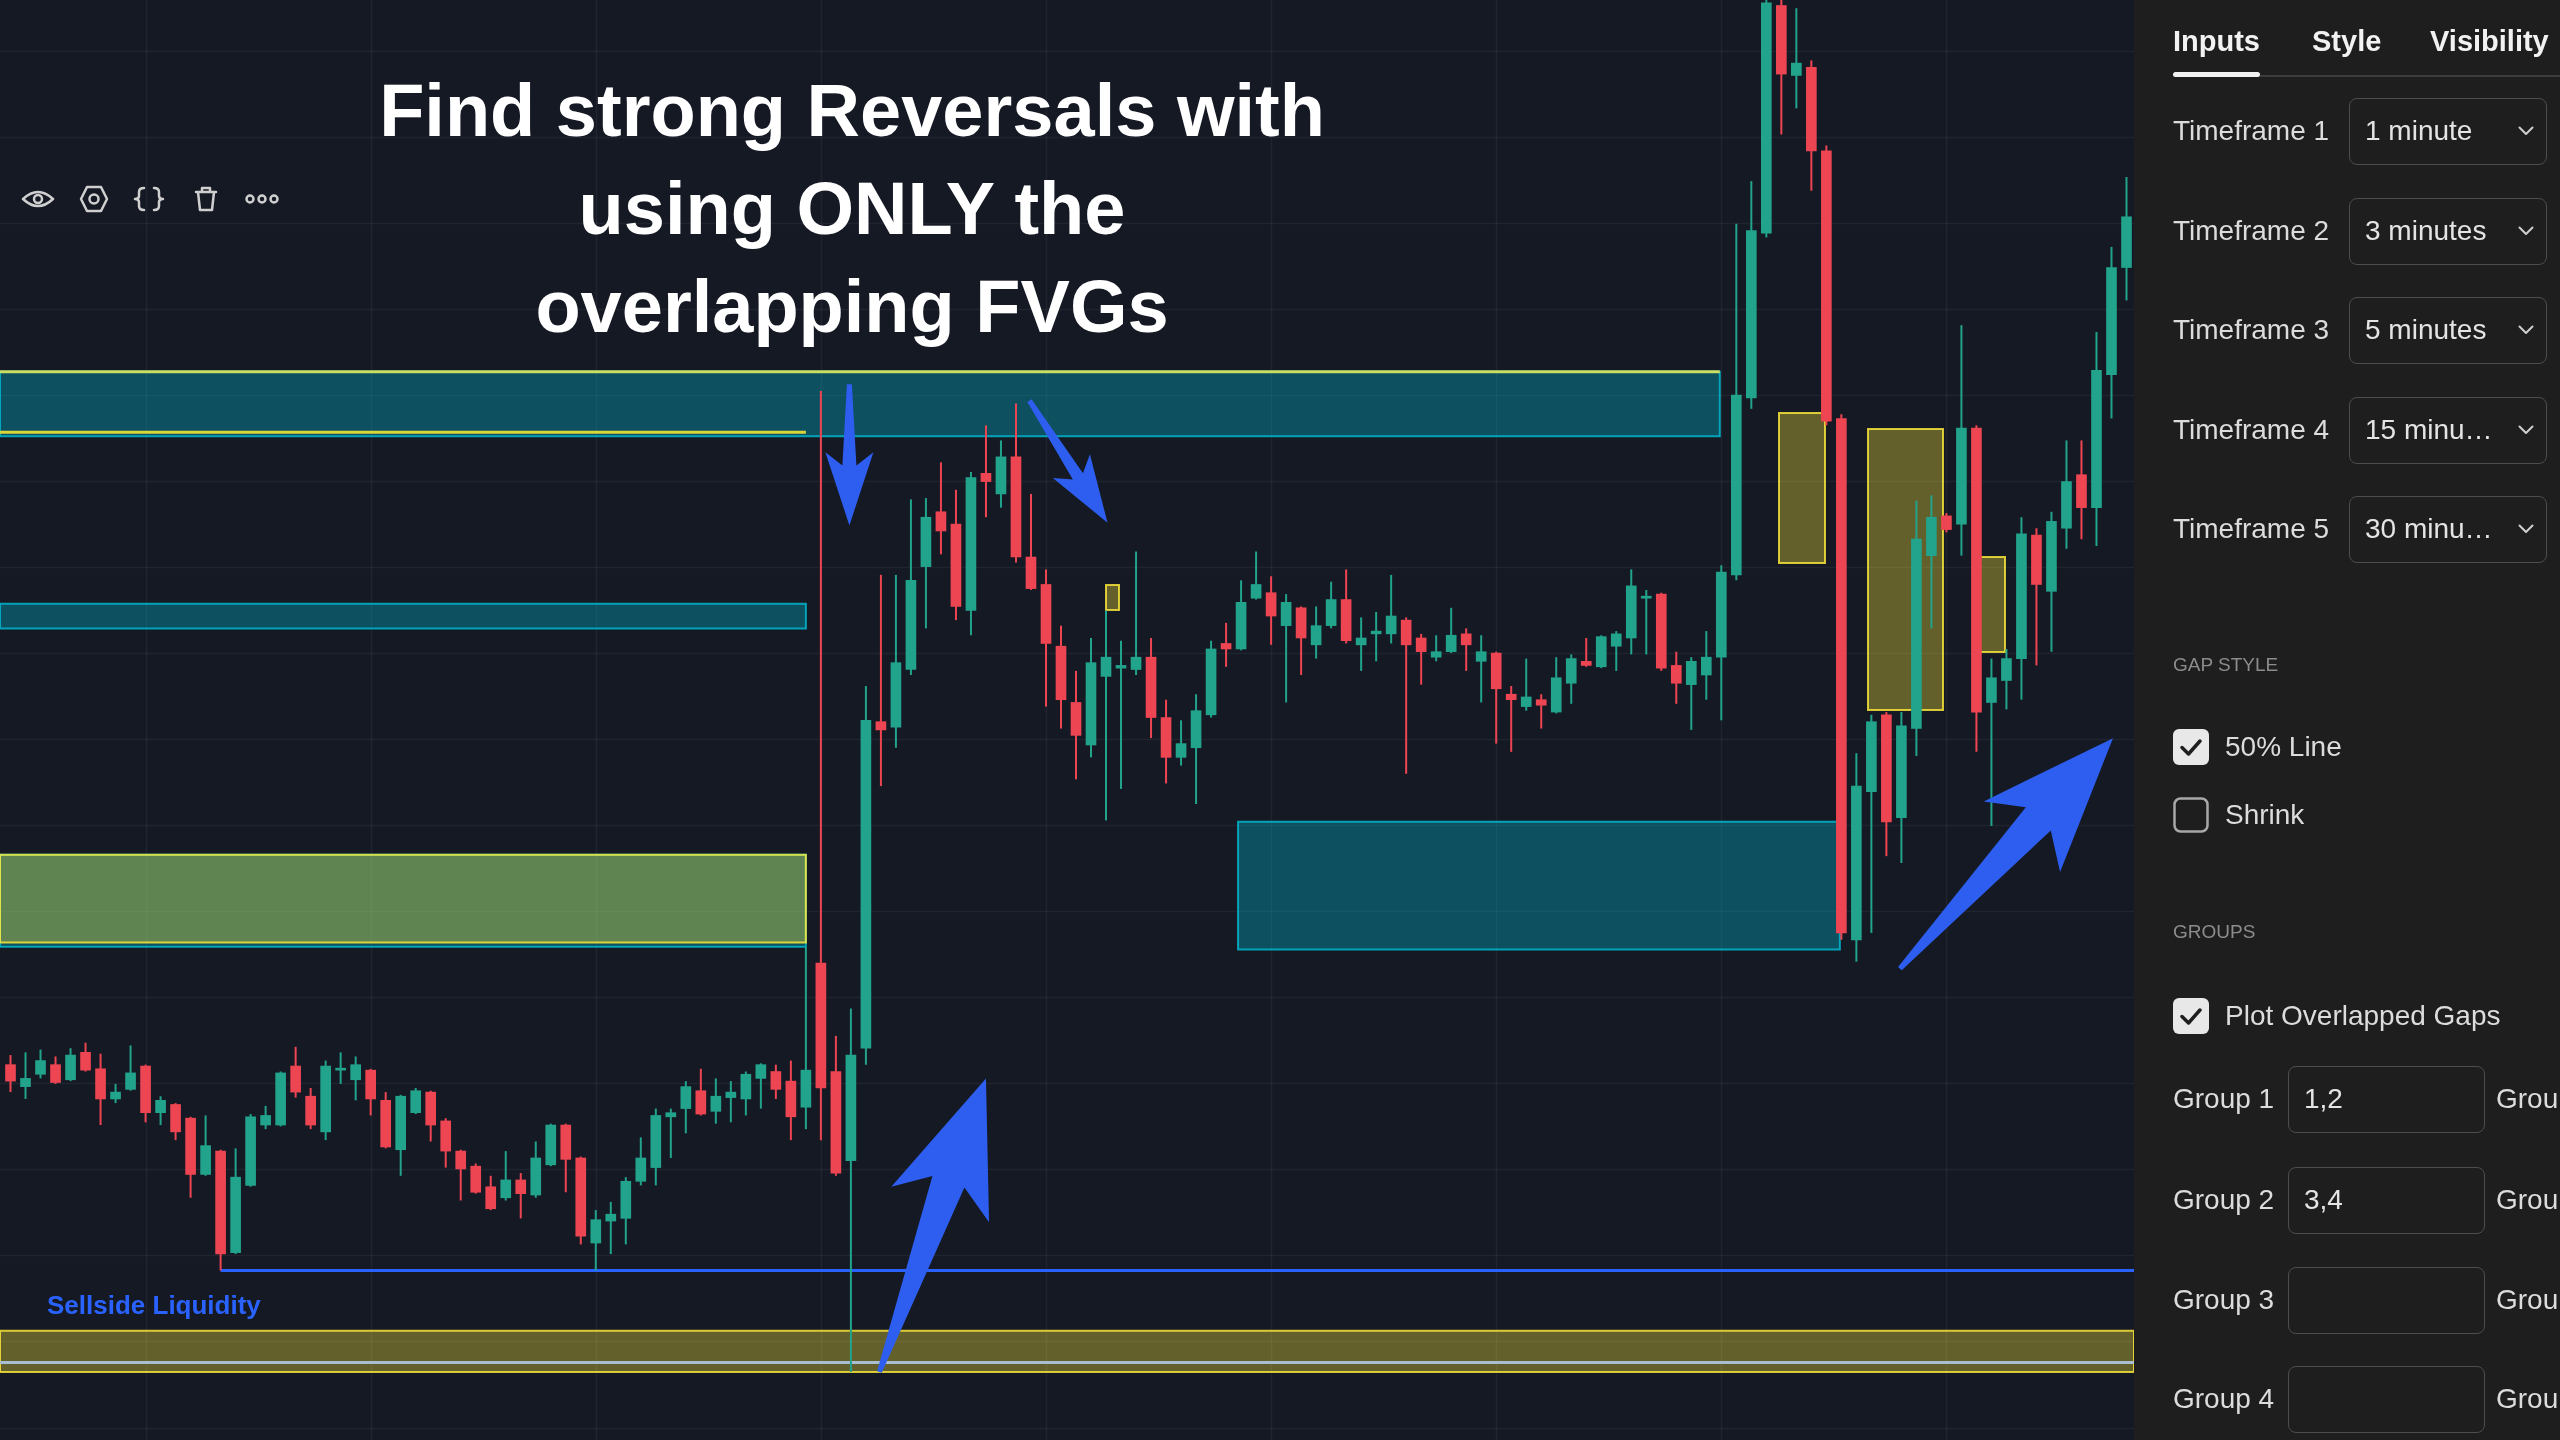  I want to click on text: Group 2, so click(2224, 1200).